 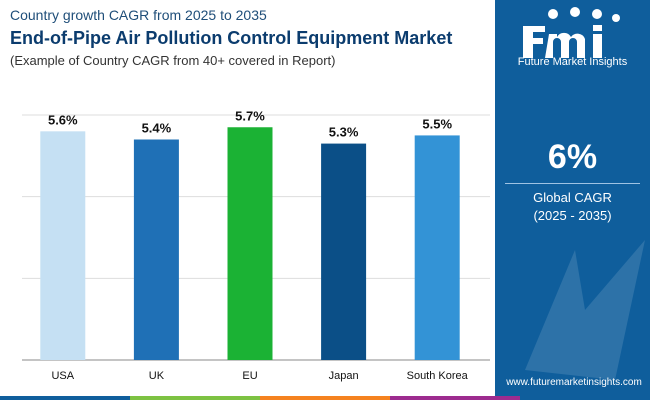 I want to click on bar-eu, so click(x=250, y=243).